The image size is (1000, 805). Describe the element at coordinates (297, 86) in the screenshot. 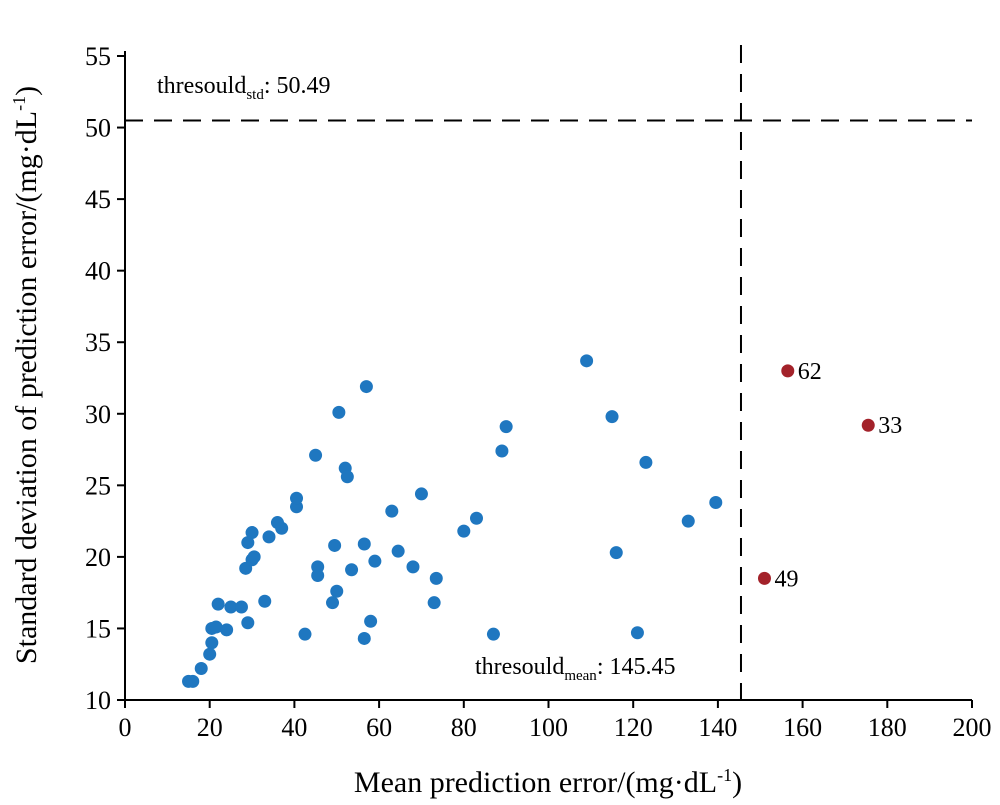

I see `std-threshold-label-tail: : 50.49` at that location.